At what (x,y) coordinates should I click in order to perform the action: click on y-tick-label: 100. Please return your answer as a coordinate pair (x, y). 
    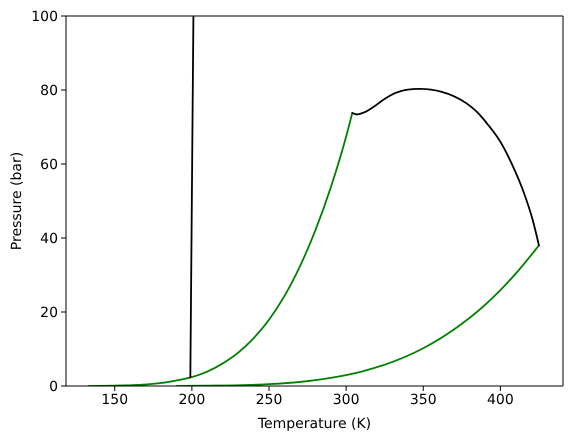
    Looking at the image, I should click on (44, 16).